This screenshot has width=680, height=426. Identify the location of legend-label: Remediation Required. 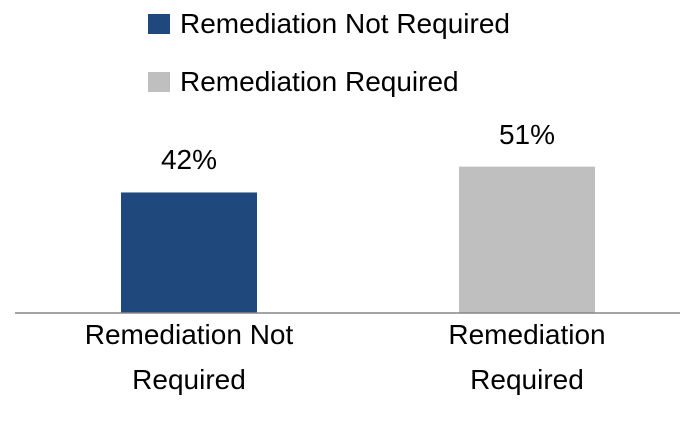
(319, 81).